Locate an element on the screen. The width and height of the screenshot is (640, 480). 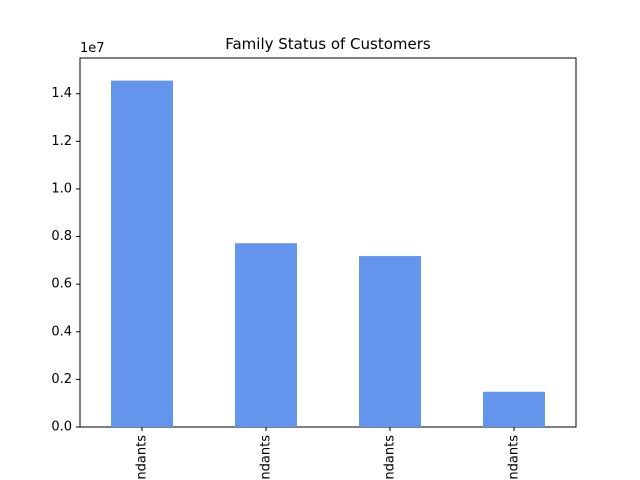
x-tick-label-3: ndants is located at coordinates (514, 457).